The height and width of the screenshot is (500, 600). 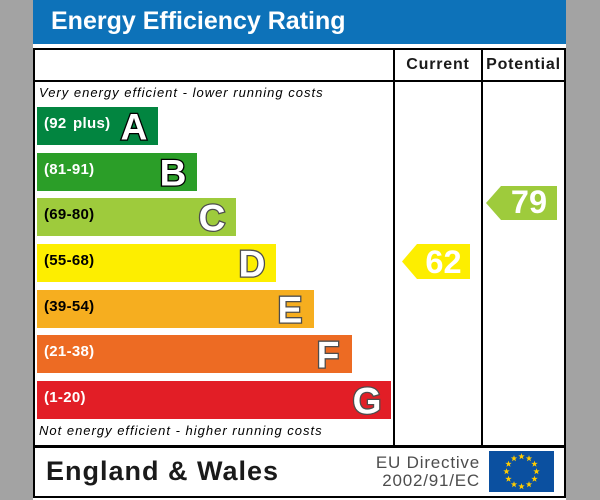 What do you see at coordinates (290, 309) in the screenshot?
I see `svg-text: E` at bounding box center [290, 309].